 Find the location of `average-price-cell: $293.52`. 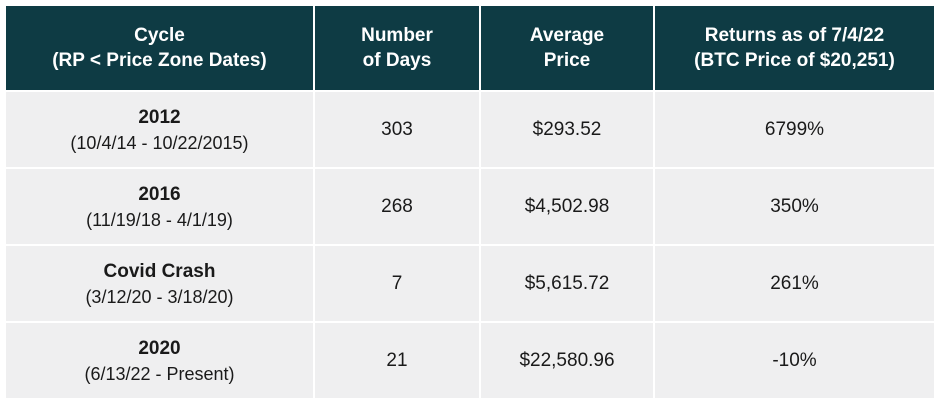

average-price-cell: $293.52 is located at coordinates (566, 129).